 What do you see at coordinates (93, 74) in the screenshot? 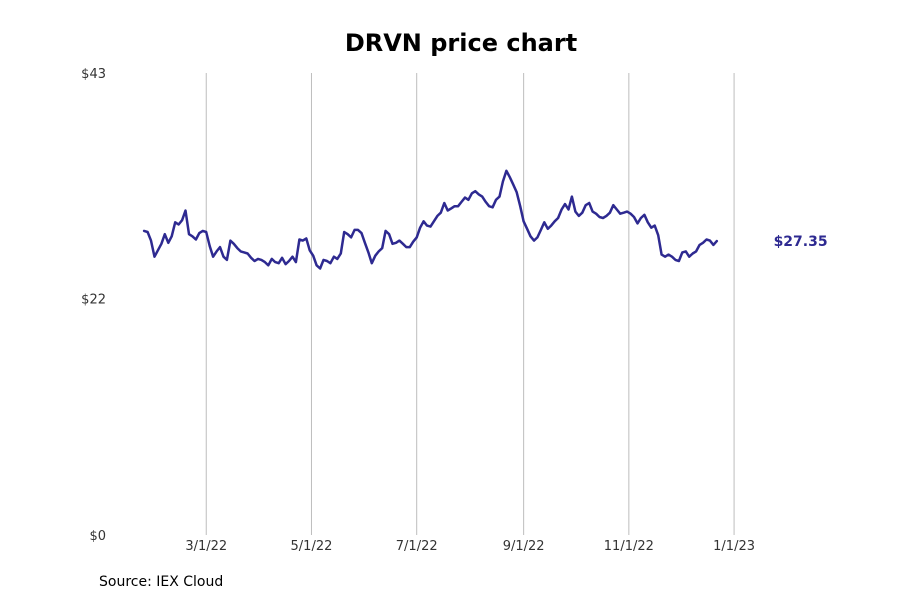
I see `y-tick-label: $43` at bounding box center [93, 74].